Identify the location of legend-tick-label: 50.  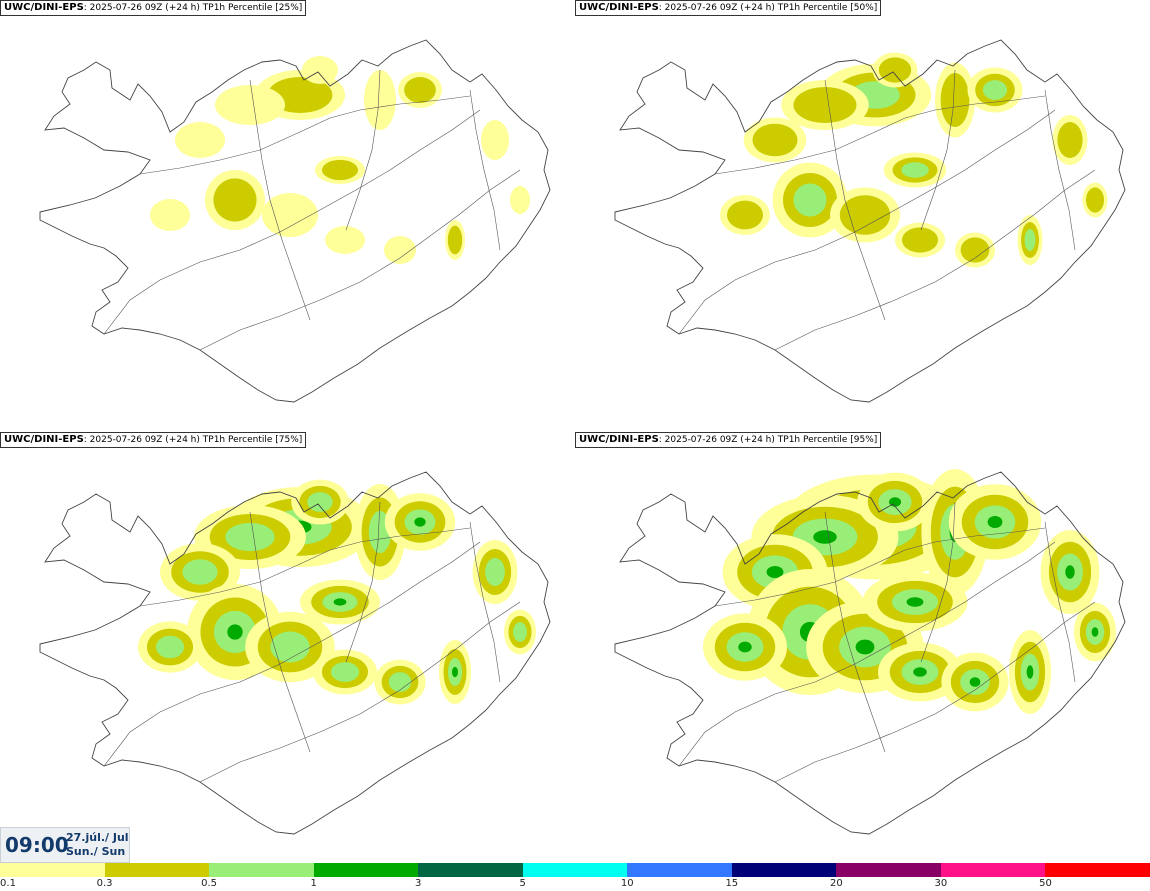
(1045, 883).